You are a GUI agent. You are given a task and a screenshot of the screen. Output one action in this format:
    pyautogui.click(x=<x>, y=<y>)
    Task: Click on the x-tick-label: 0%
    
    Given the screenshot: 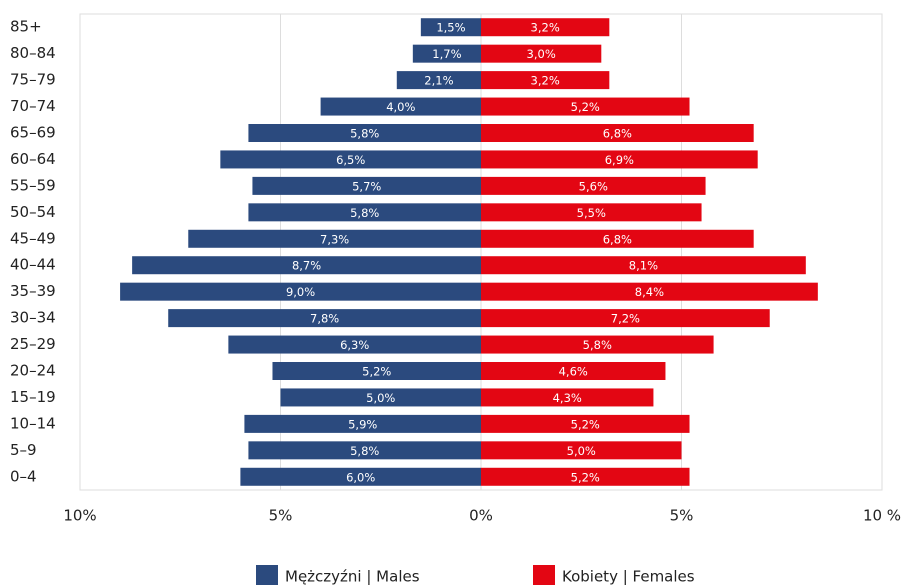 What is the action you would take?
    pyautogui.click(x=481, y=516)
    